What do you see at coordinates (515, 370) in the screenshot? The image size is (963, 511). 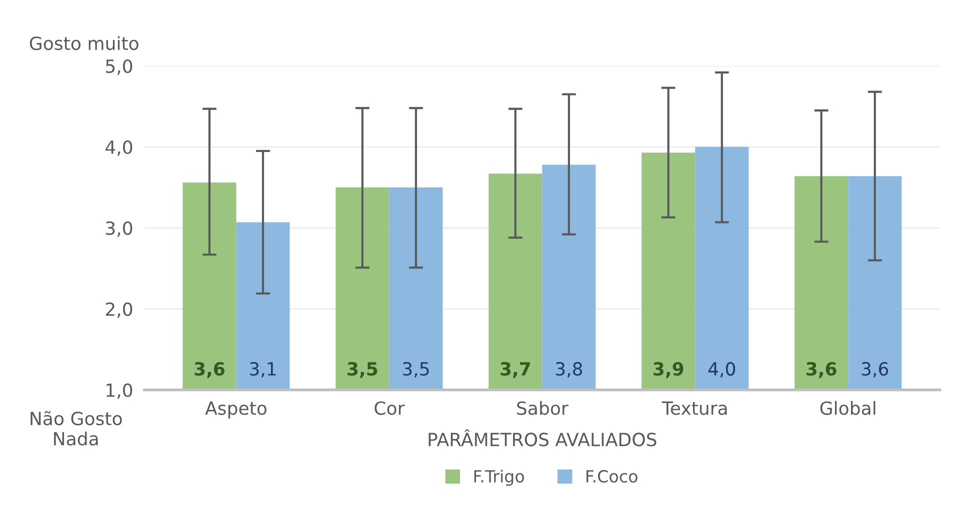 I see `data-label: 3,7` at bounding box center [515, 370].